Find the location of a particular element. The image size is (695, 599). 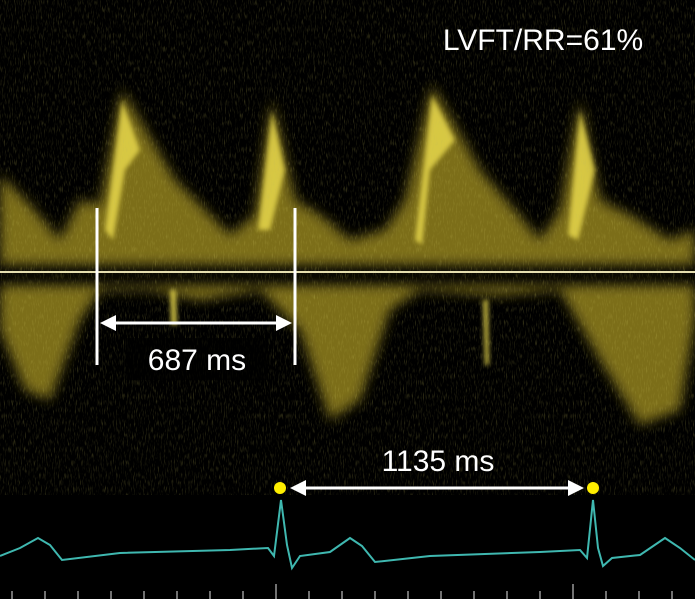

ecg-trace is located at coordinates (347, 535).